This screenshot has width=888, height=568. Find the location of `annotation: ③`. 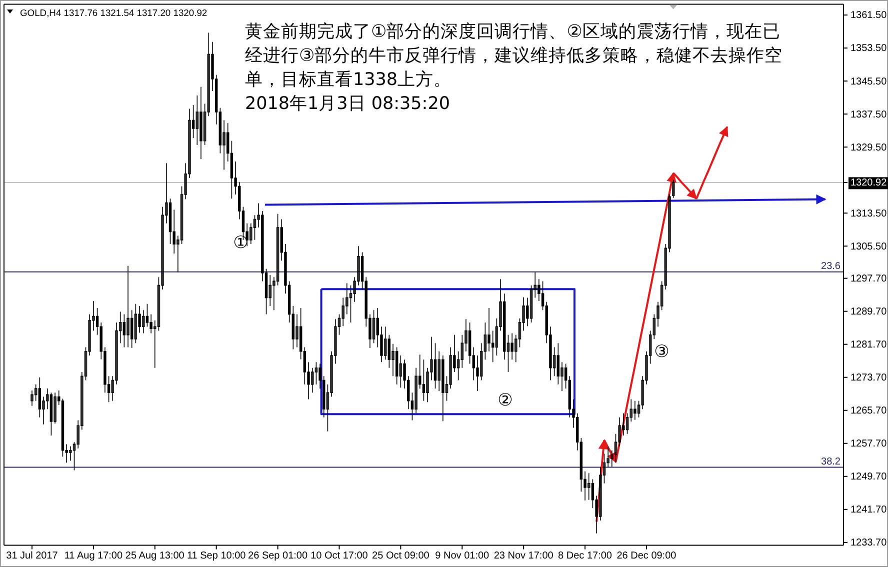

annotation: ③ is located at coordinates (662, 352).